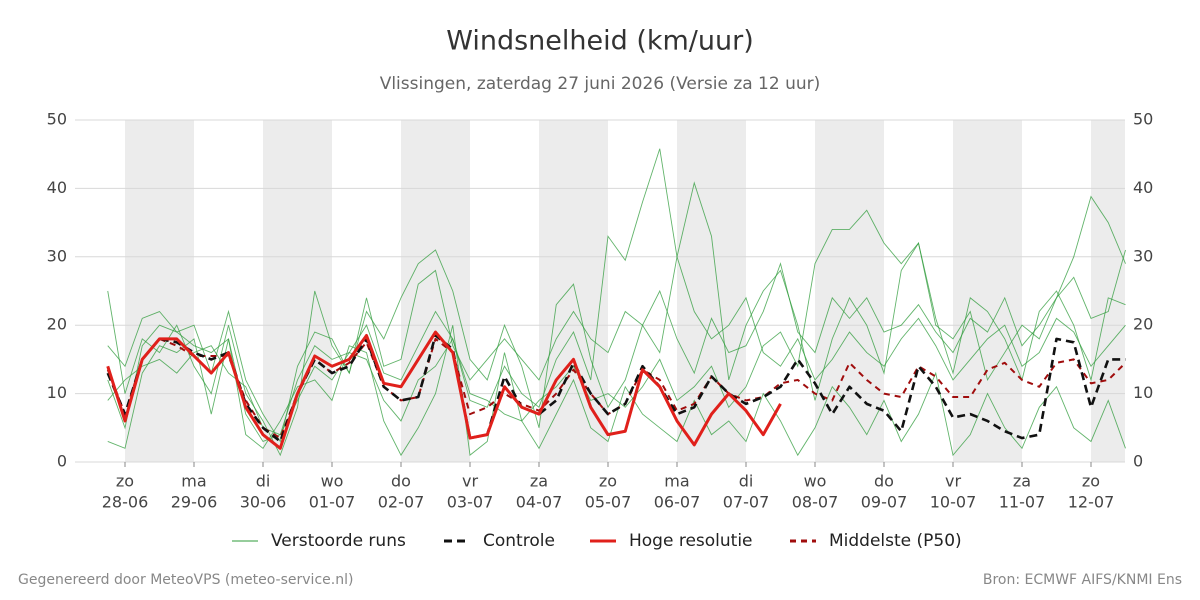  What do you see at coordinates (194, 502) in the screenshot?
I see `x-tick-sublabel: 29-06` at bounding box center [194, 502].